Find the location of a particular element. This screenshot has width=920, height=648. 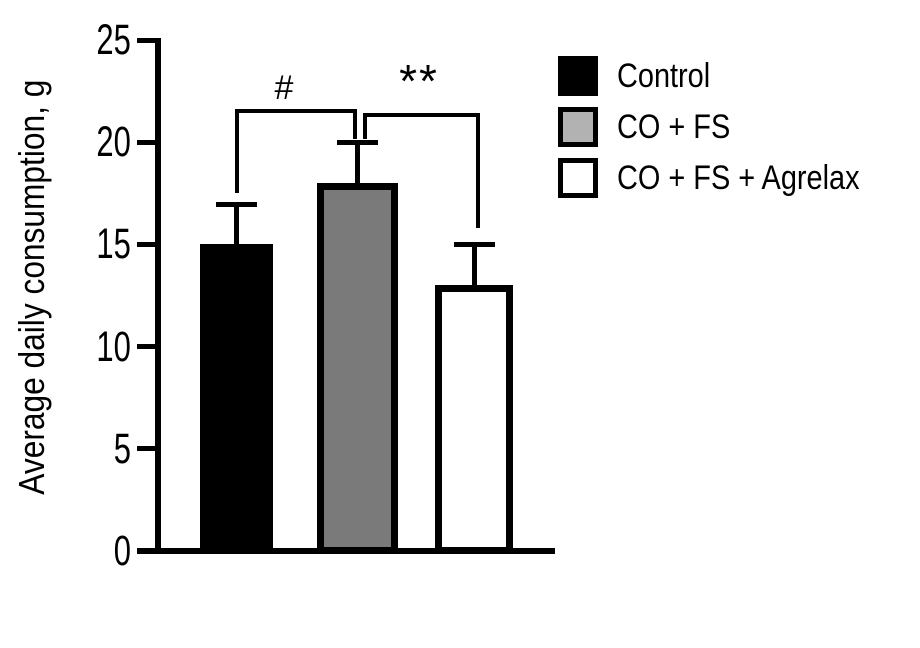

legend: Control CO + FS CO + FS + Agrelax is located at coordinates (730, 127).